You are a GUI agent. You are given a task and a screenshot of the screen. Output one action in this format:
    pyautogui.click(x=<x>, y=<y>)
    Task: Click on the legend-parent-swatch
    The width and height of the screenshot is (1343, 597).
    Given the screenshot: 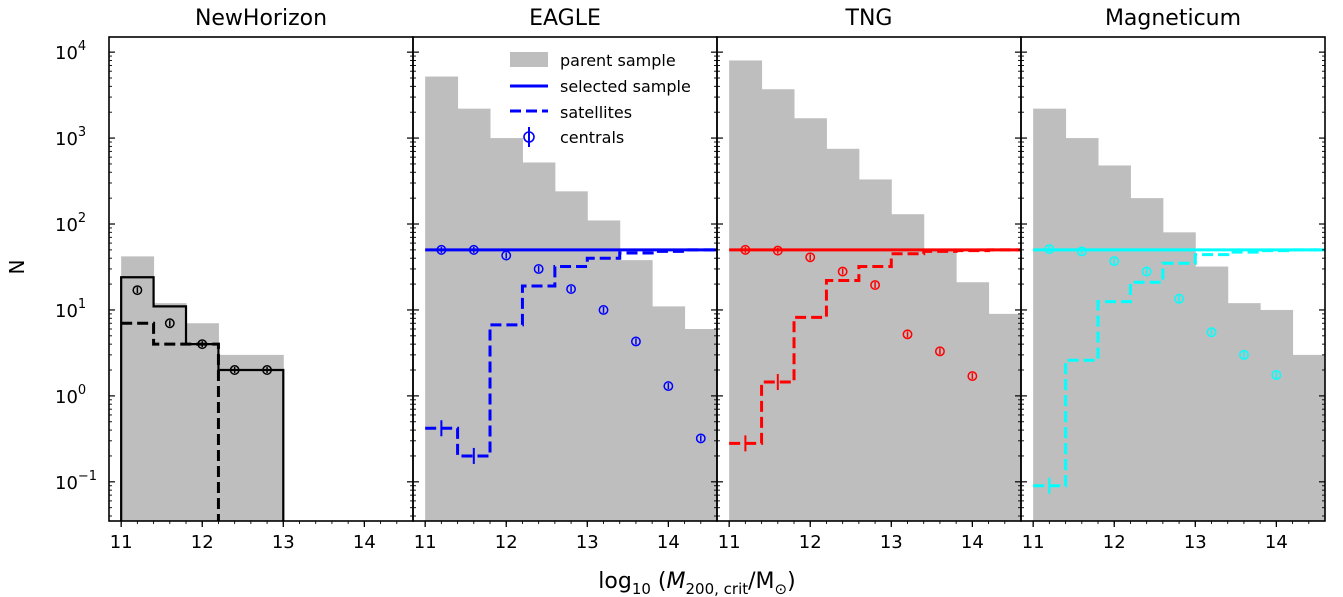 What is the action you would take?
    pyautogui.click(x=529, y=59)
    